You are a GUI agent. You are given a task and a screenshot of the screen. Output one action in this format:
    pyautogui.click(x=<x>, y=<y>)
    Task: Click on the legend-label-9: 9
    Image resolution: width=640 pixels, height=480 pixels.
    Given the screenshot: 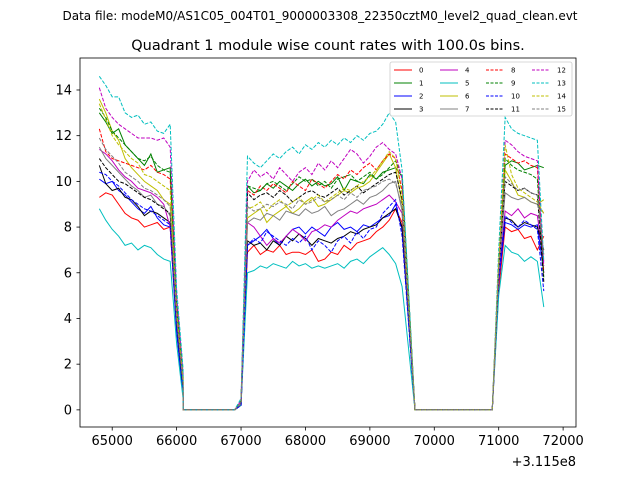 What is the action you would take?
    pyautogui.click(x=513, y=84)
    